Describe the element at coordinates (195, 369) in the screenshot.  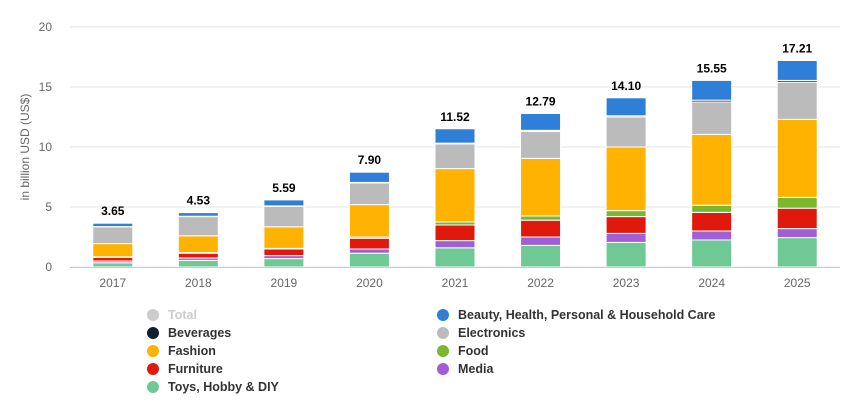
I see `legend-label: Furniture` at that location.